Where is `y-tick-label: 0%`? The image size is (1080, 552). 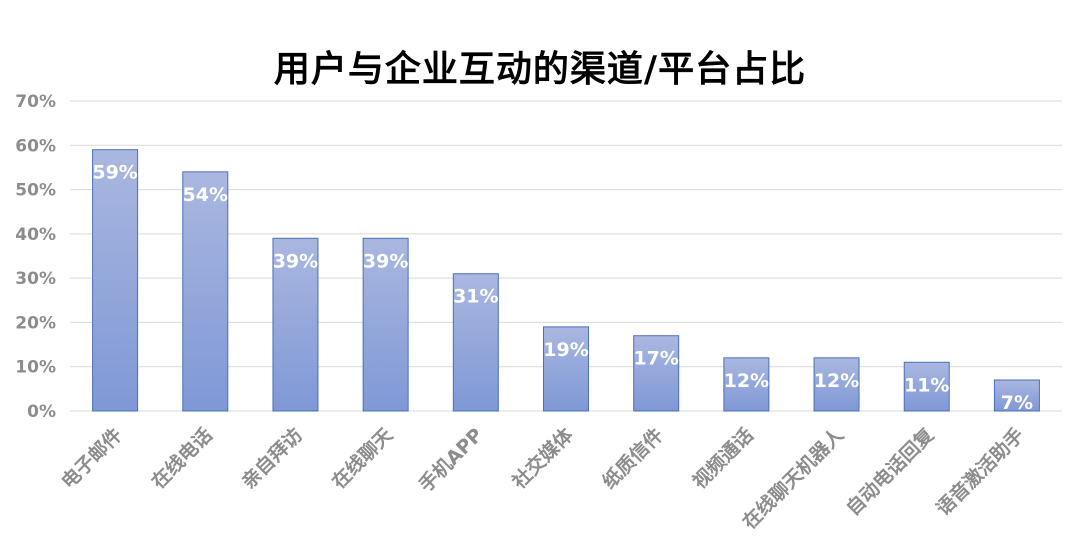 y-tick-label: 0% is located at coordinates (41, 412).